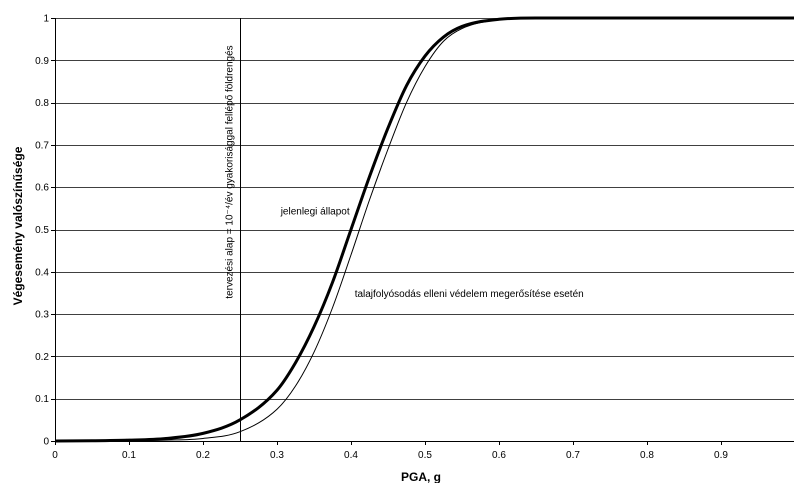  I want to click on x-axis-title: PGA, g, so click(421, 476).